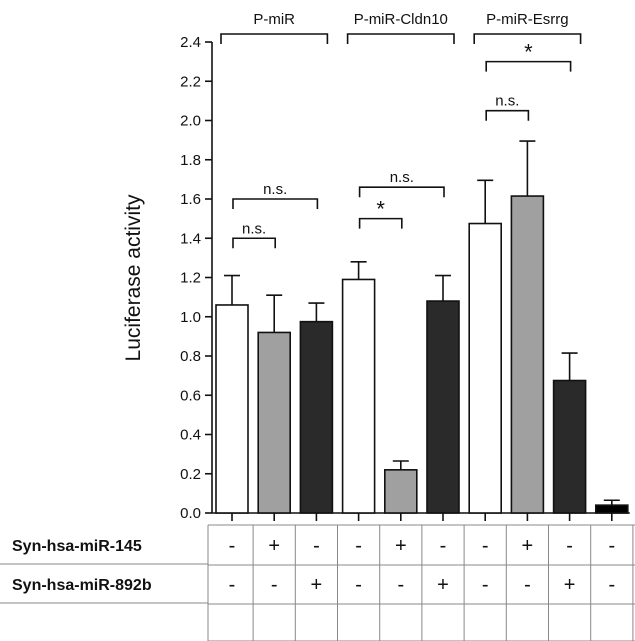 This screenshot has width=635, height=641. Describe the element at coordinates (190, 513) in the screenshot. I see `y-tick-label: 0.0` at that location.